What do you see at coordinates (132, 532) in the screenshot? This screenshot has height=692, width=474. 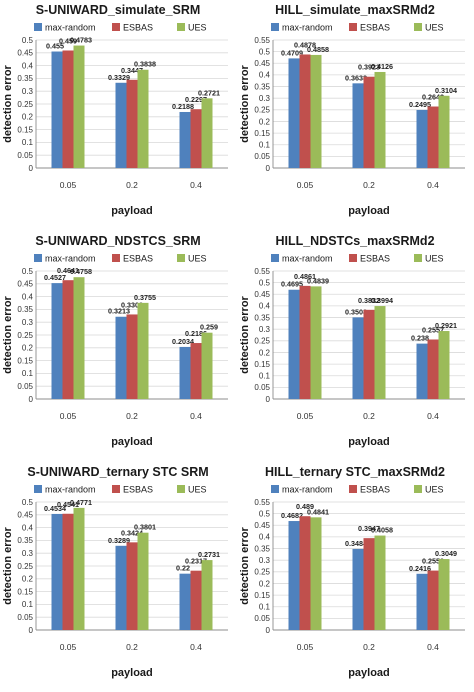 I see `data-label: 0.3424` at bounding box center [132, 532].